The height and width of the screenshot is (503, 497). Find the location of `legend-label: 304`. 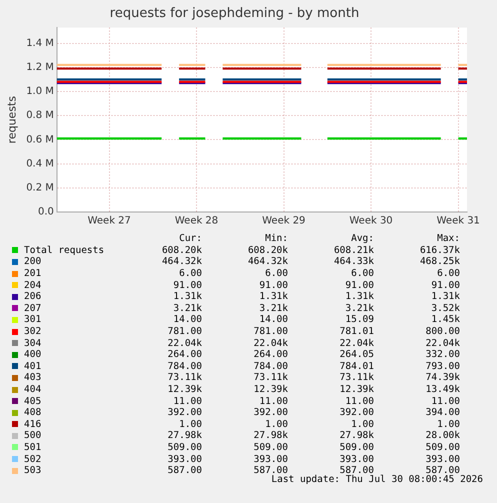

legend-label: 304 is located at coordinates (33, 343).